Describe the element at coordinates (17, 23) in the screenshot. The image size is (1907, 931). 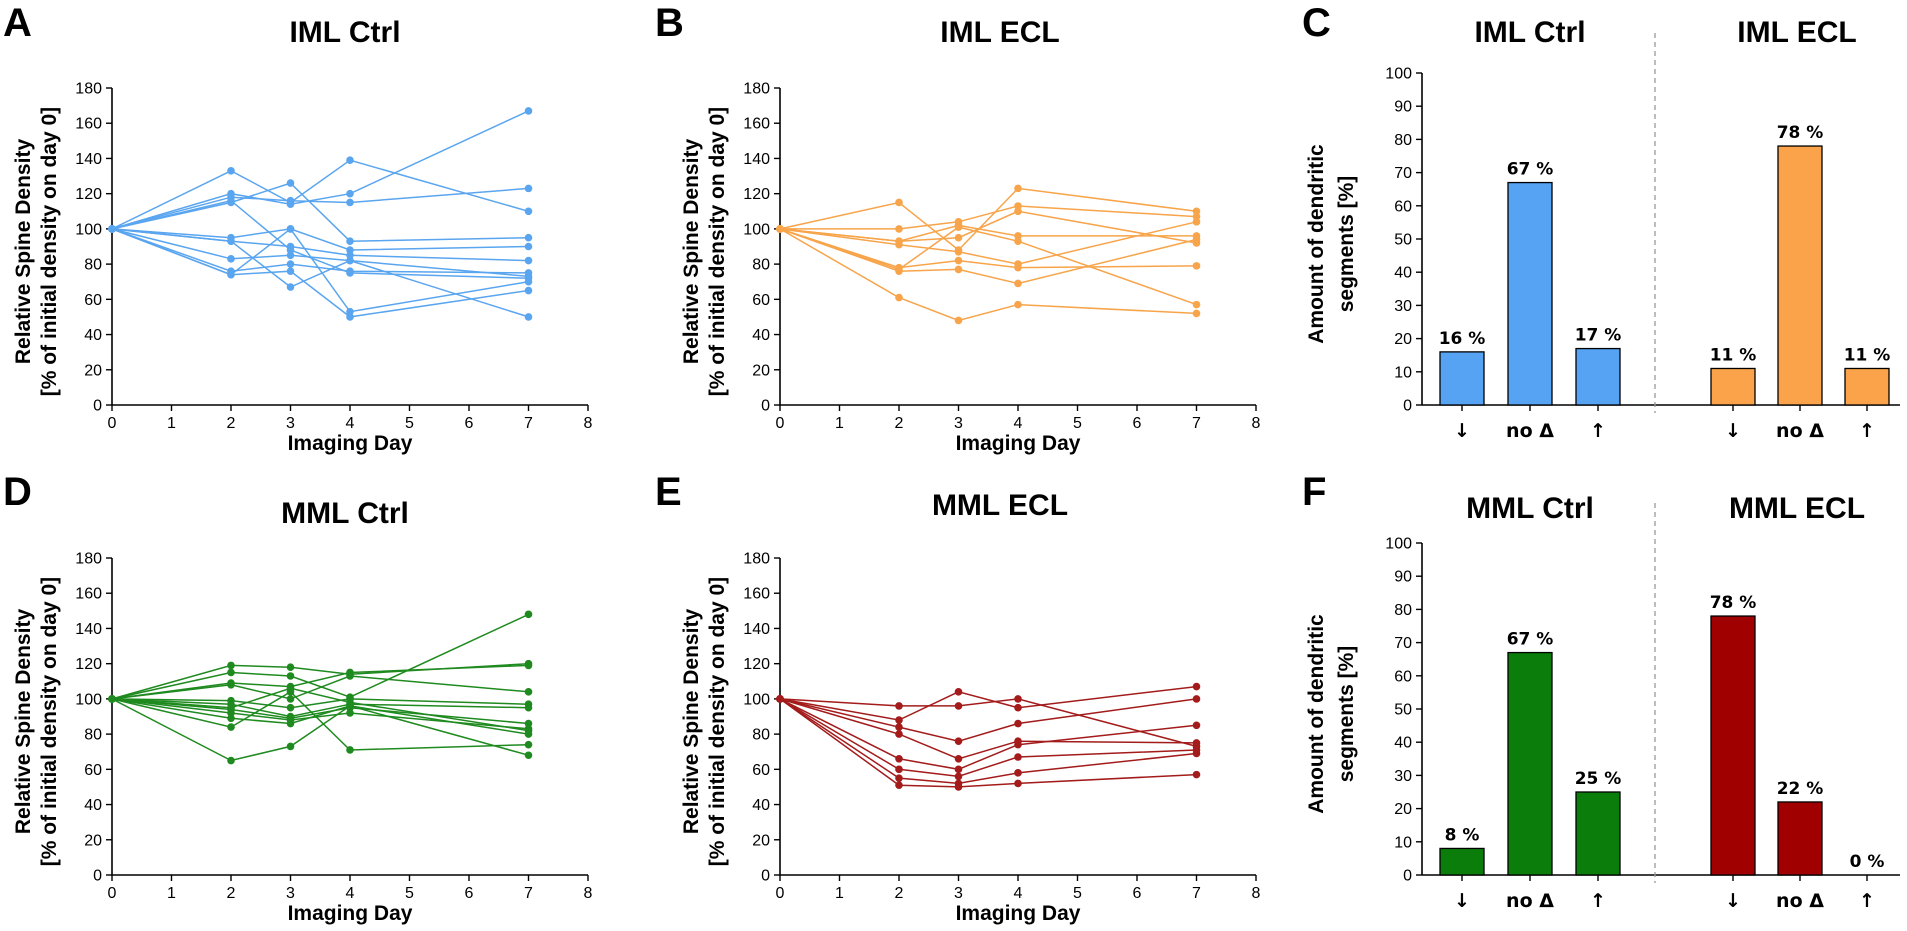
I see `panel-letter: A` at that location.